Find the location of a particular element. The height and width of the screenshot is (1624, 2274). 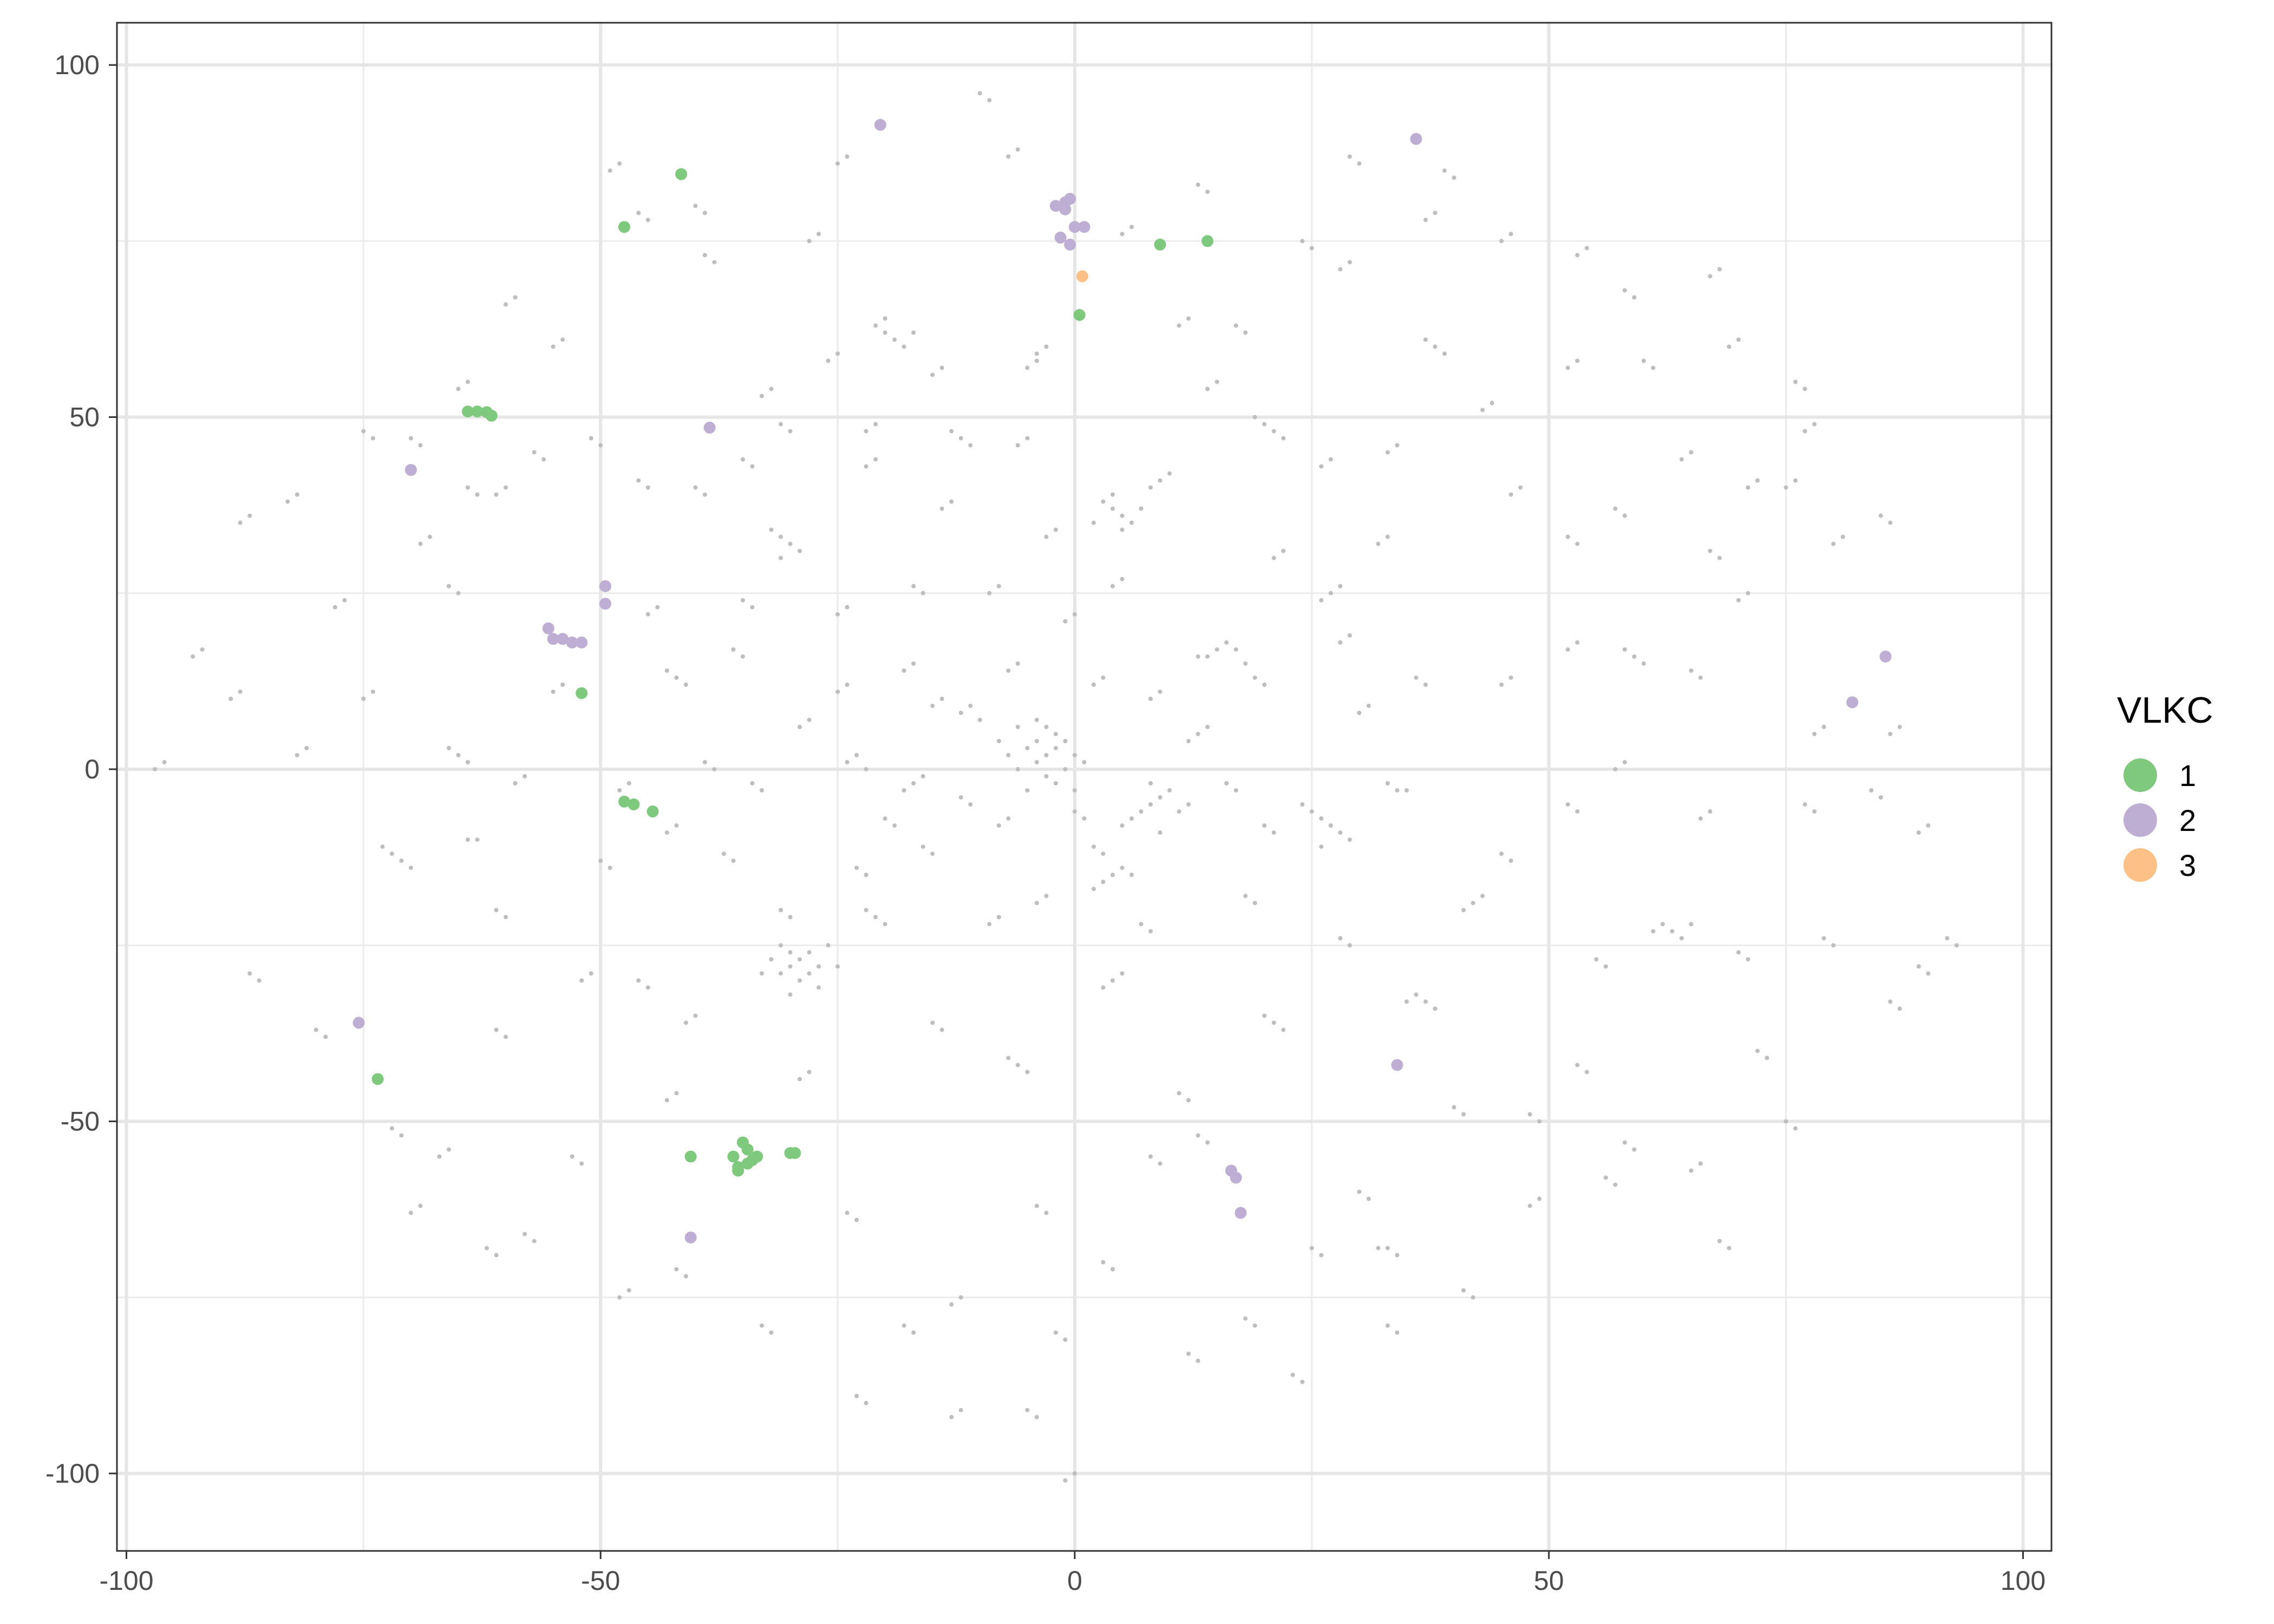

y-tick-label: -50 is located at coordinates (80, 1121).